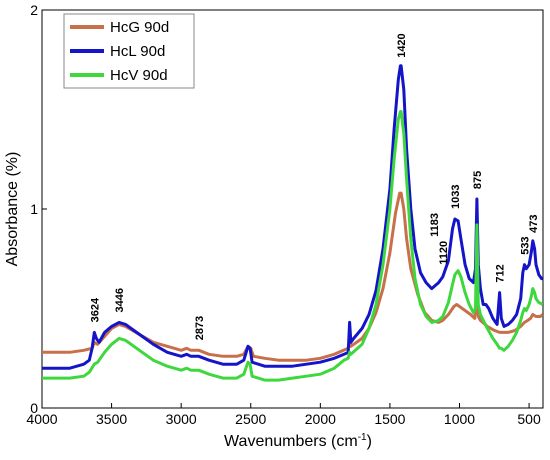  I want to click on peak-label-2873: 2873, so click(200, 328).